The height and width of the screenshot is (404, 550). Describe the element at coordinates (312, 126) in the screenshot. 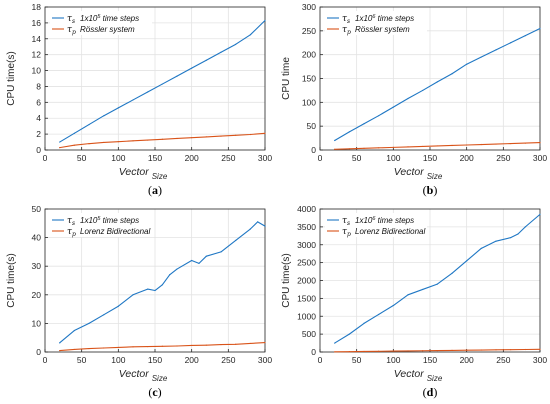

I see `y-tick-label: 50` at that location.